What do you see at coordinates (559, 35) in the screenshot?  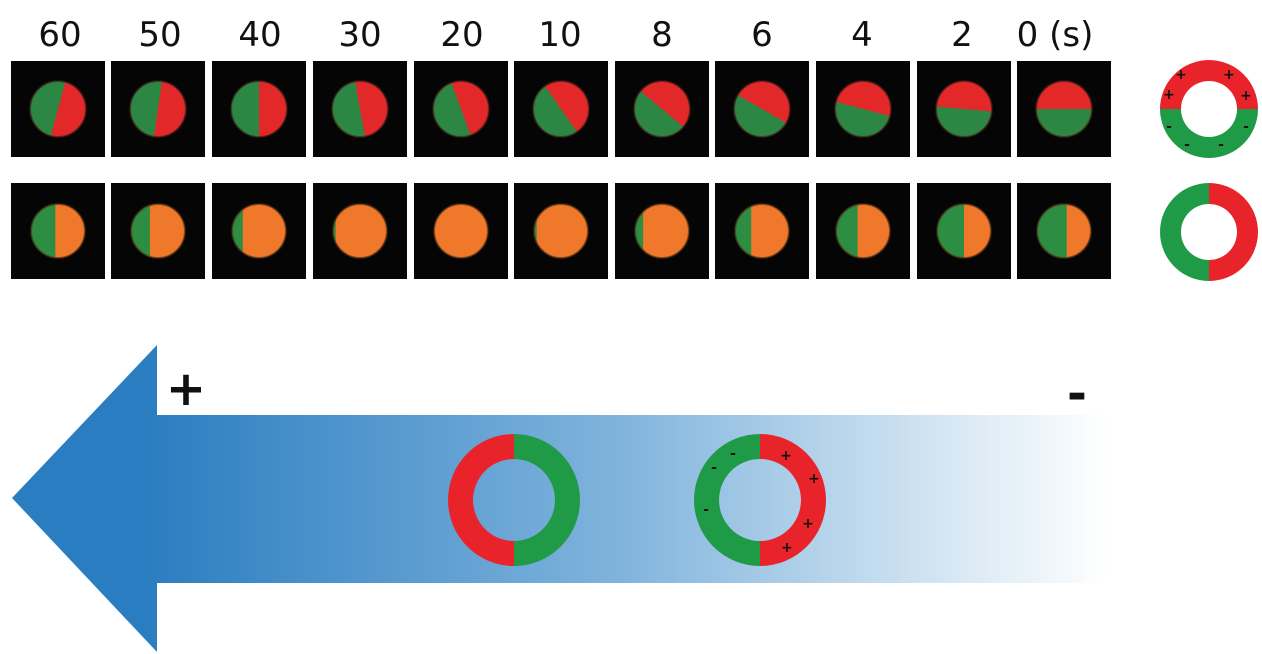 I see `time-label: 10` at bounding box center [559, 35].